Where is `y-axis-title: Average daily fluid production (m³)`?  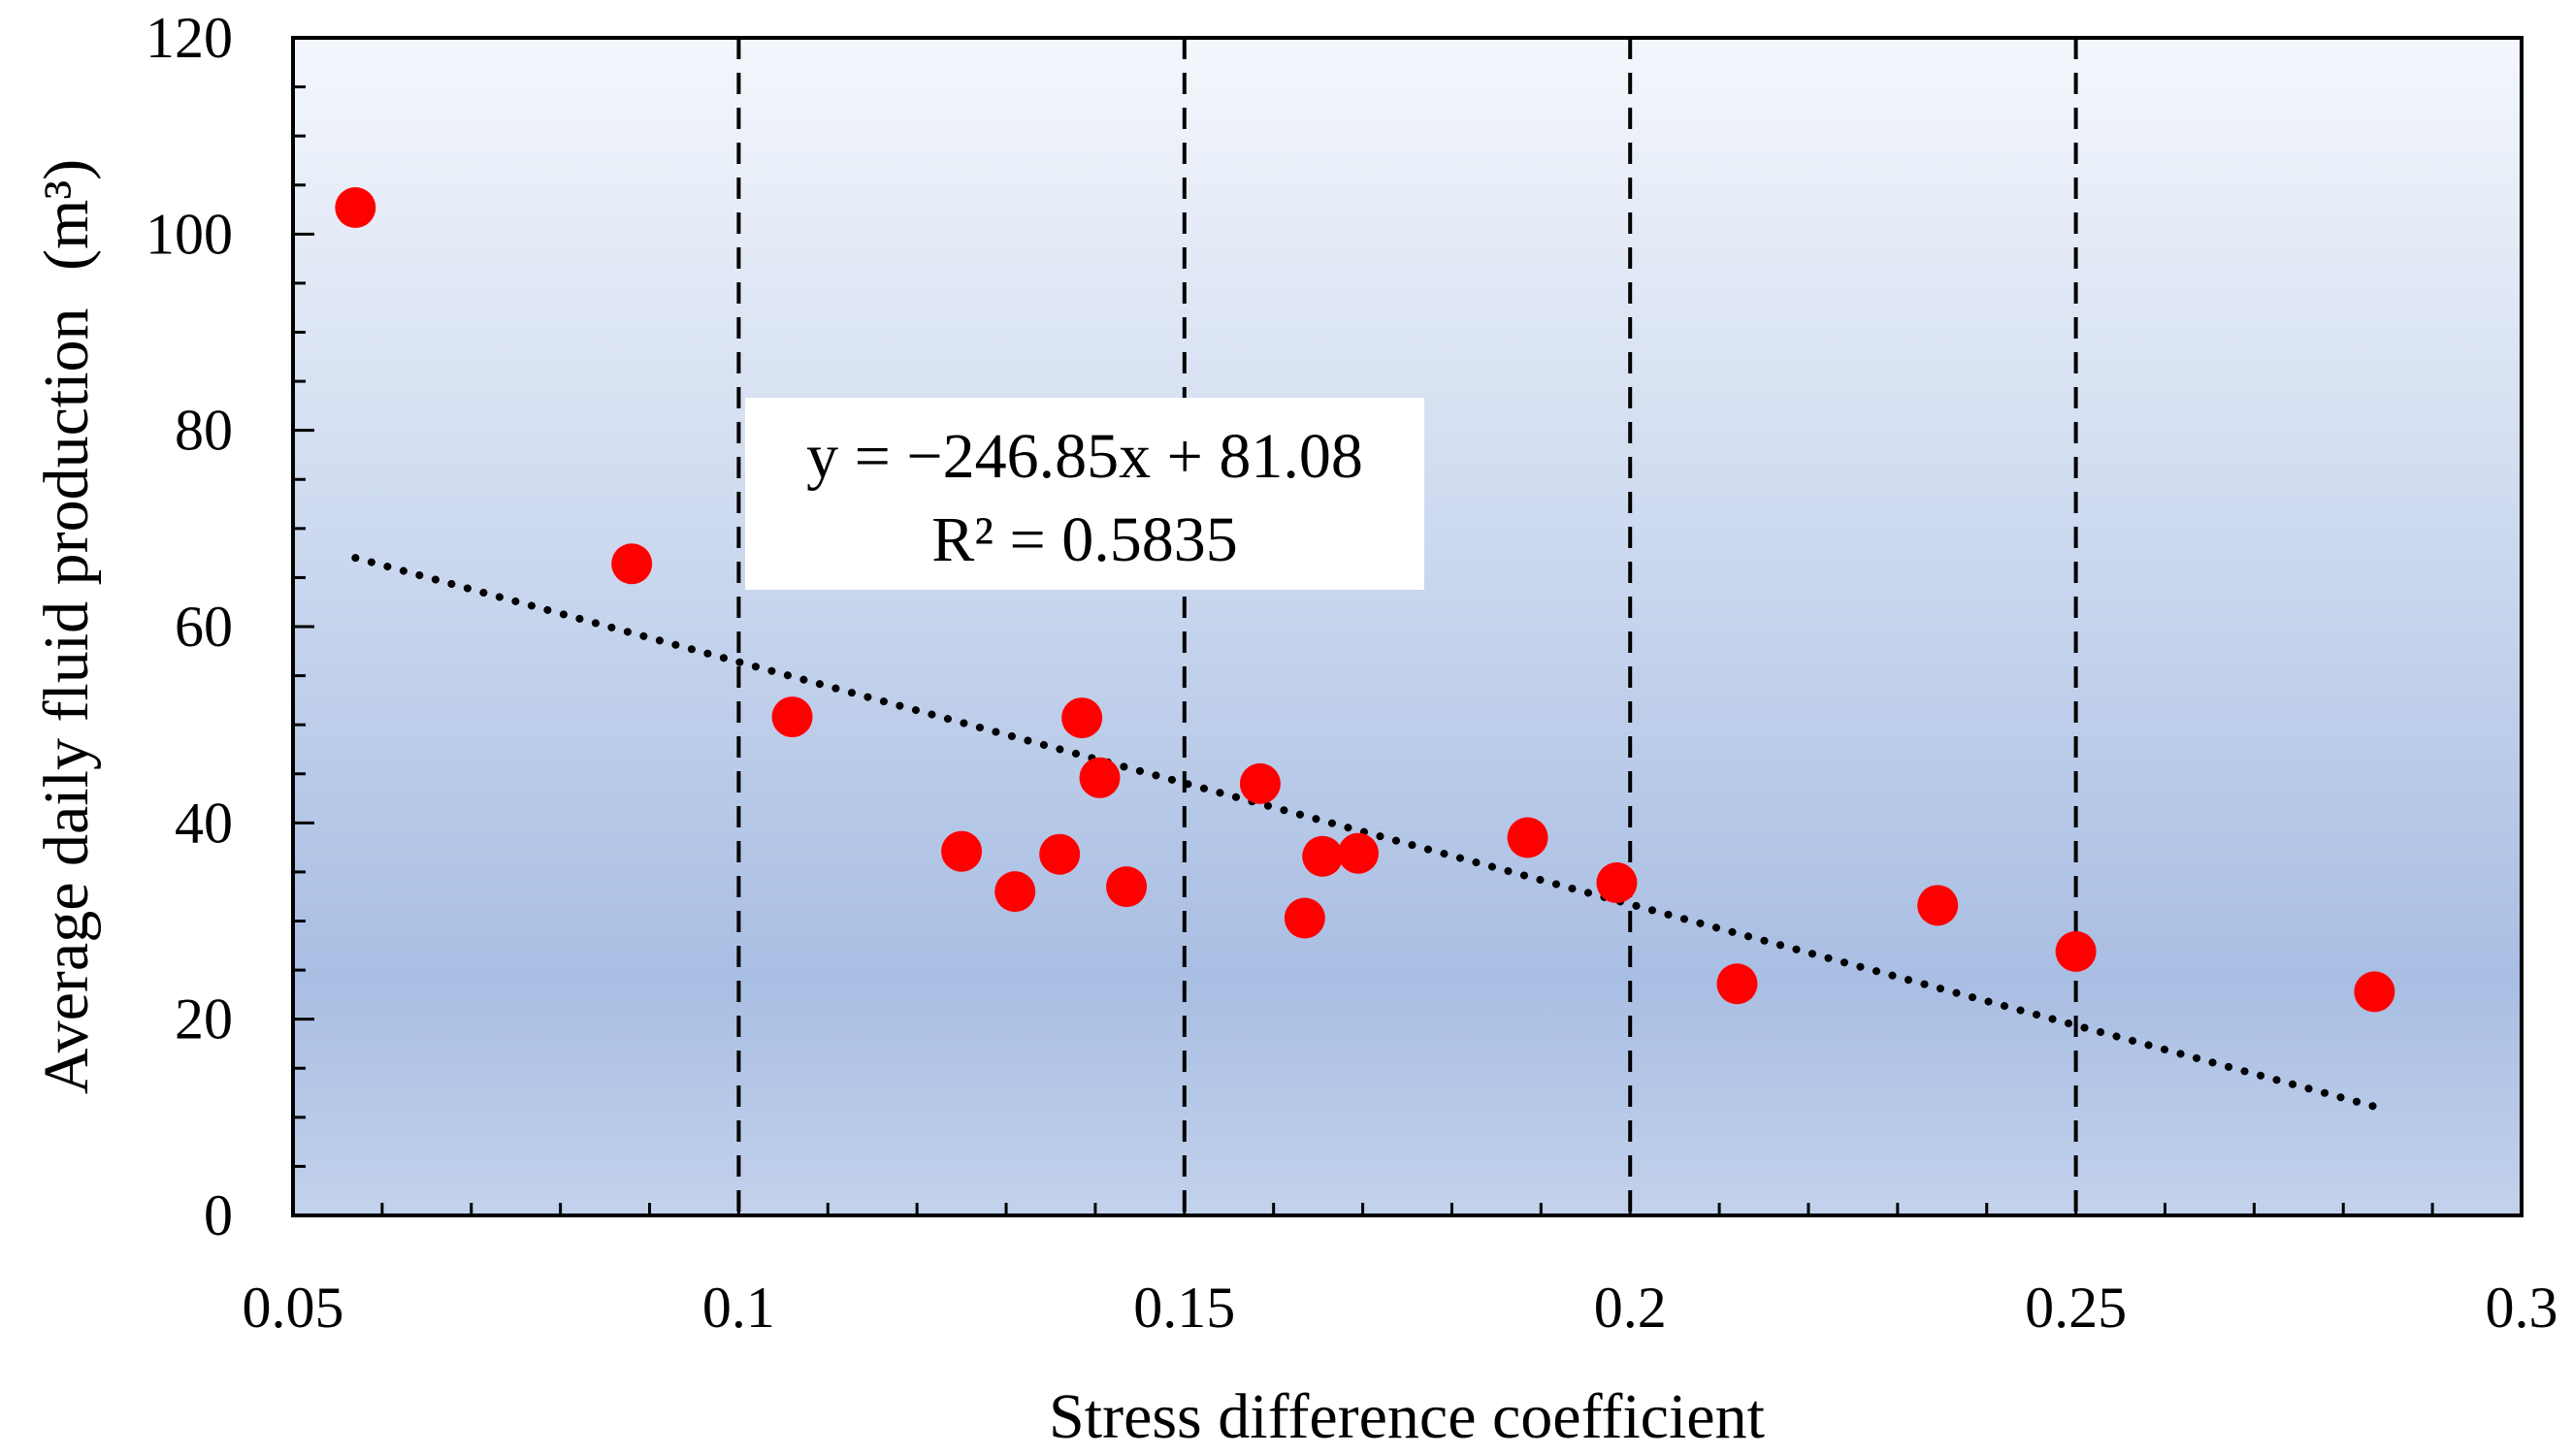
y-axis-title: Average daily fluid production (m³) is located at coordinates (66, 626).